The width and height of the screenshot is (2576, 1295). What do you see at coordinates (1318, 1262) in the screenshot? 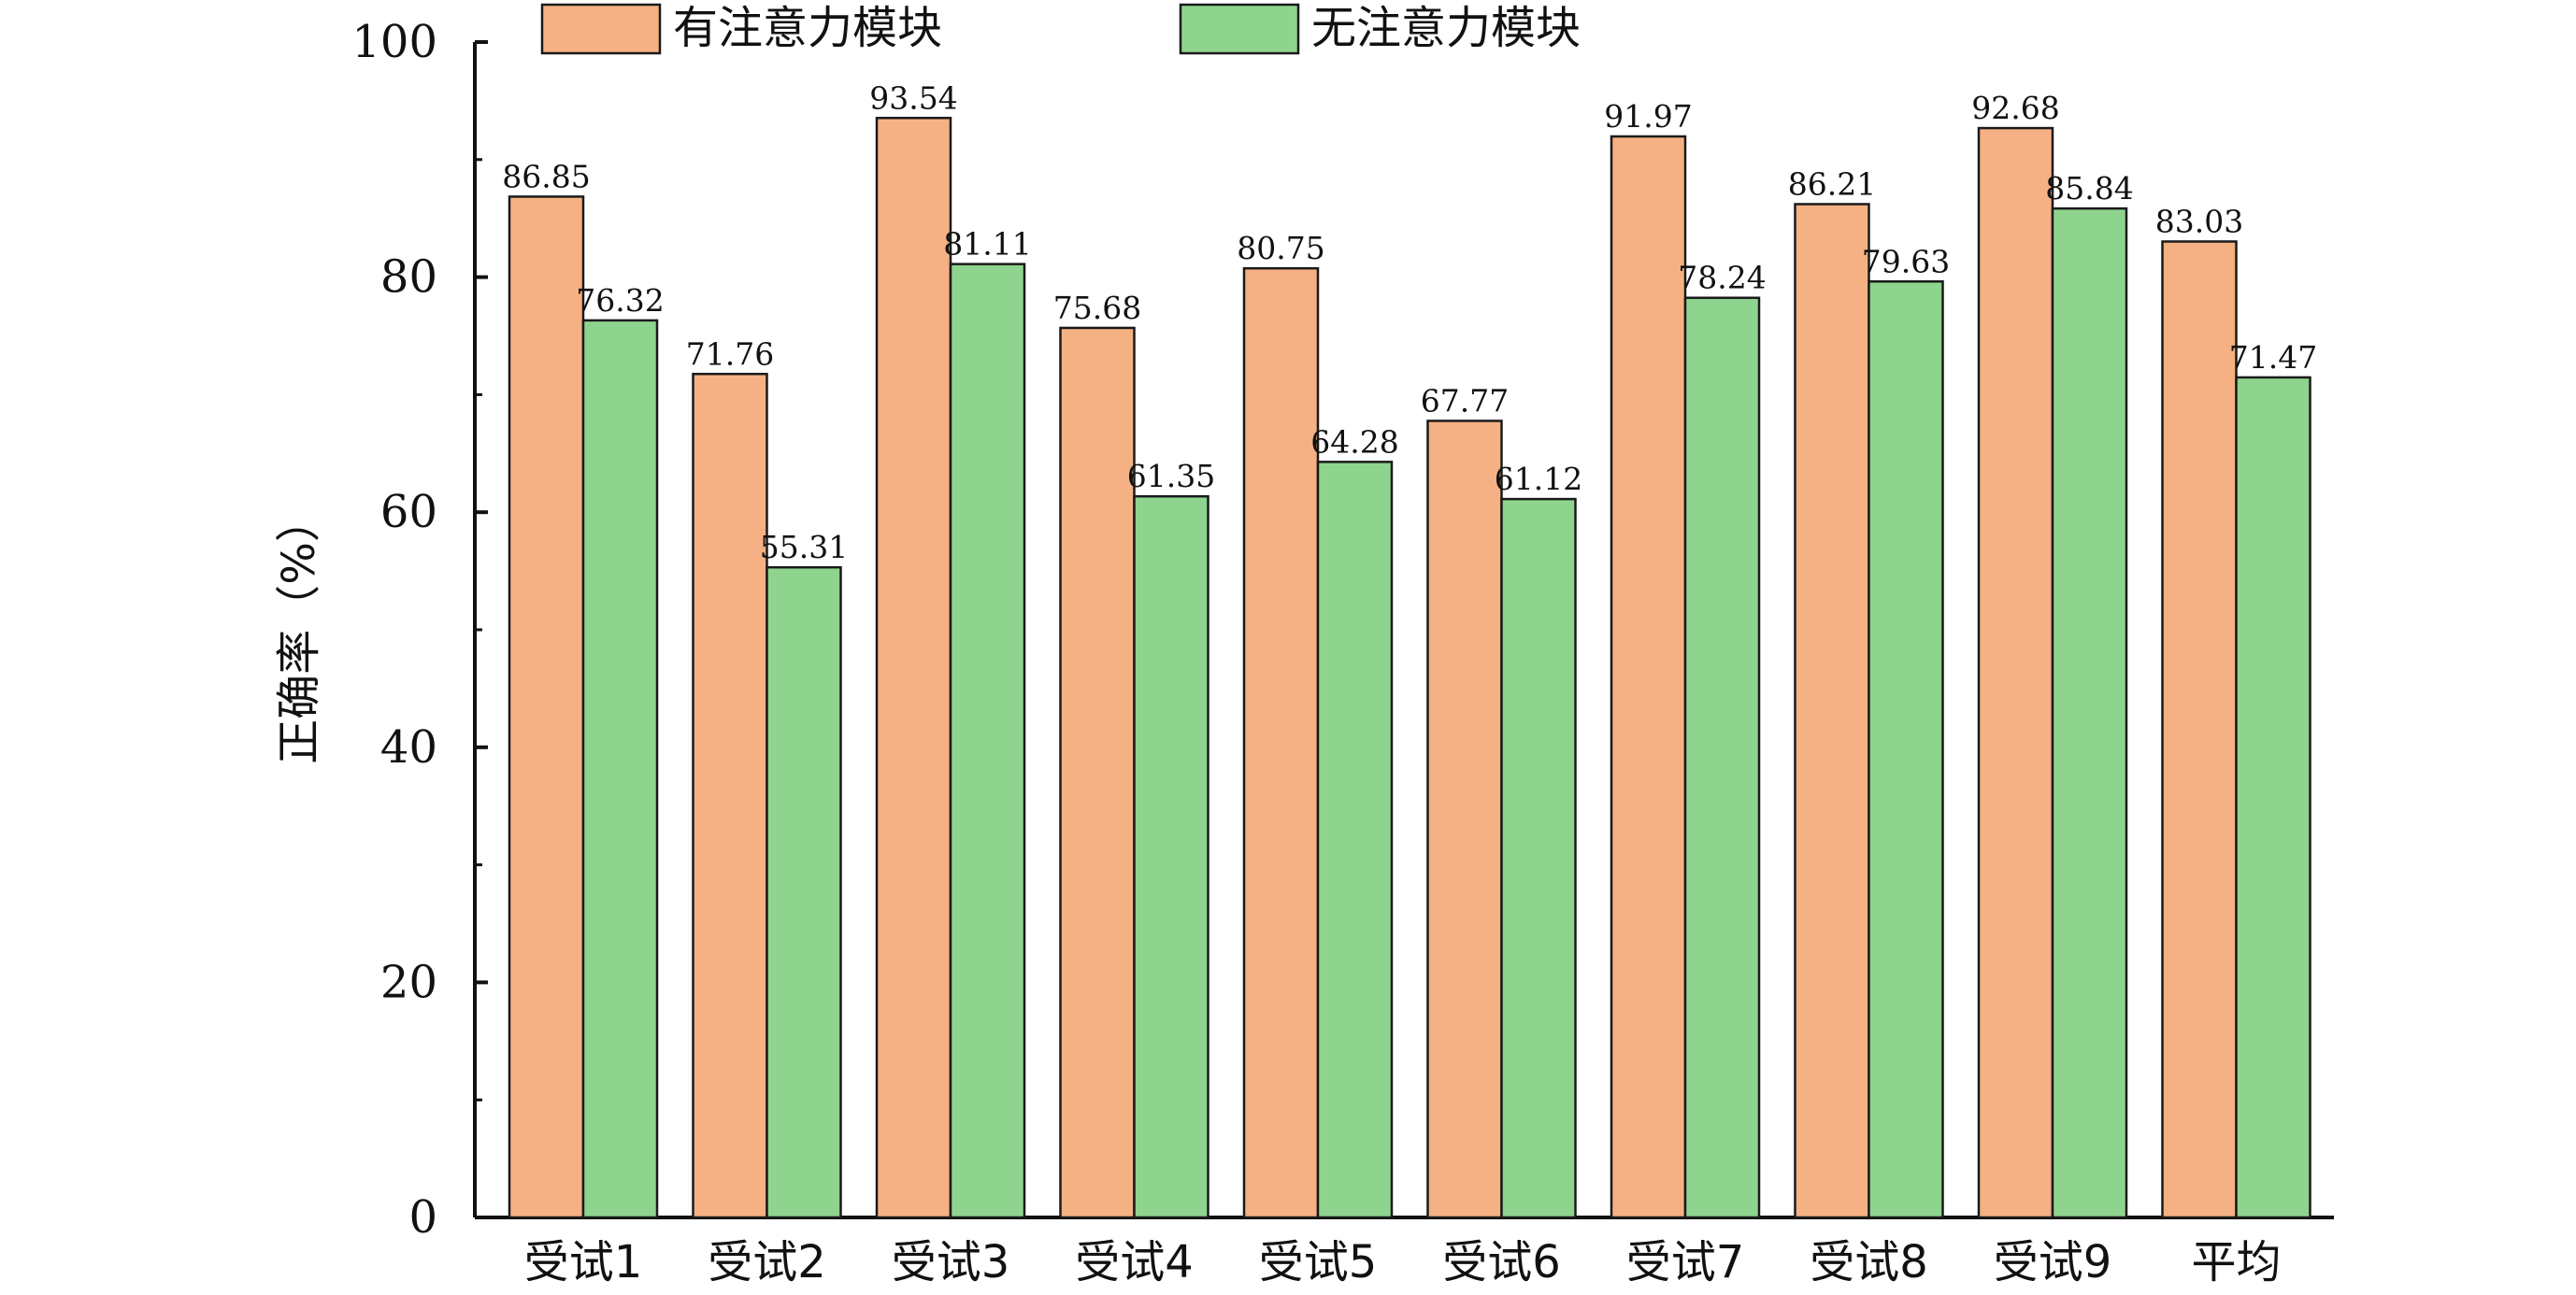
I see `x-category-label: 受试5` at bounding box center [1318, 1262].